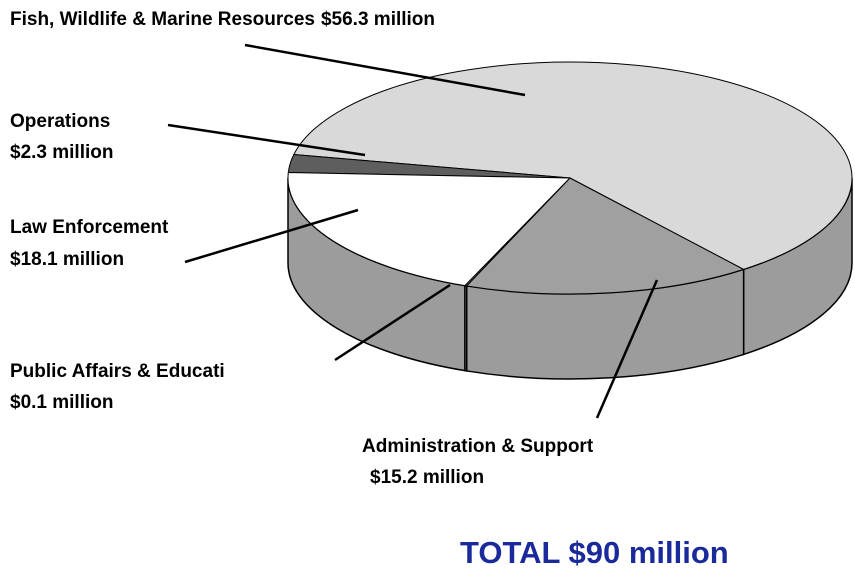 The height and width of the screenshot is (580, 855). I want to click on value-label: $18.1 million, so click(67, 259).